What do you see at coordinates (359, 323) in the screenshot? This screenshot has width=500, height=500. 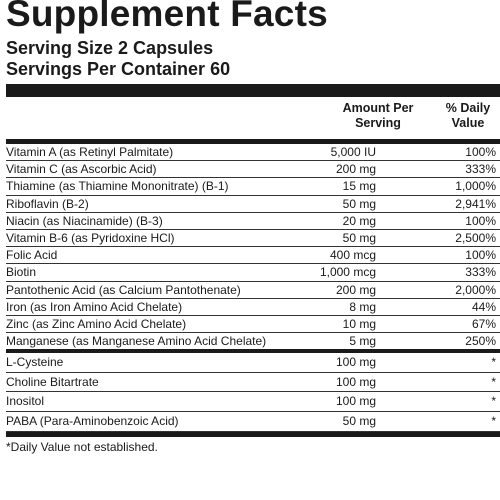 I see `amount-per-serving: 10 mg` at bounding box center [359, 323].